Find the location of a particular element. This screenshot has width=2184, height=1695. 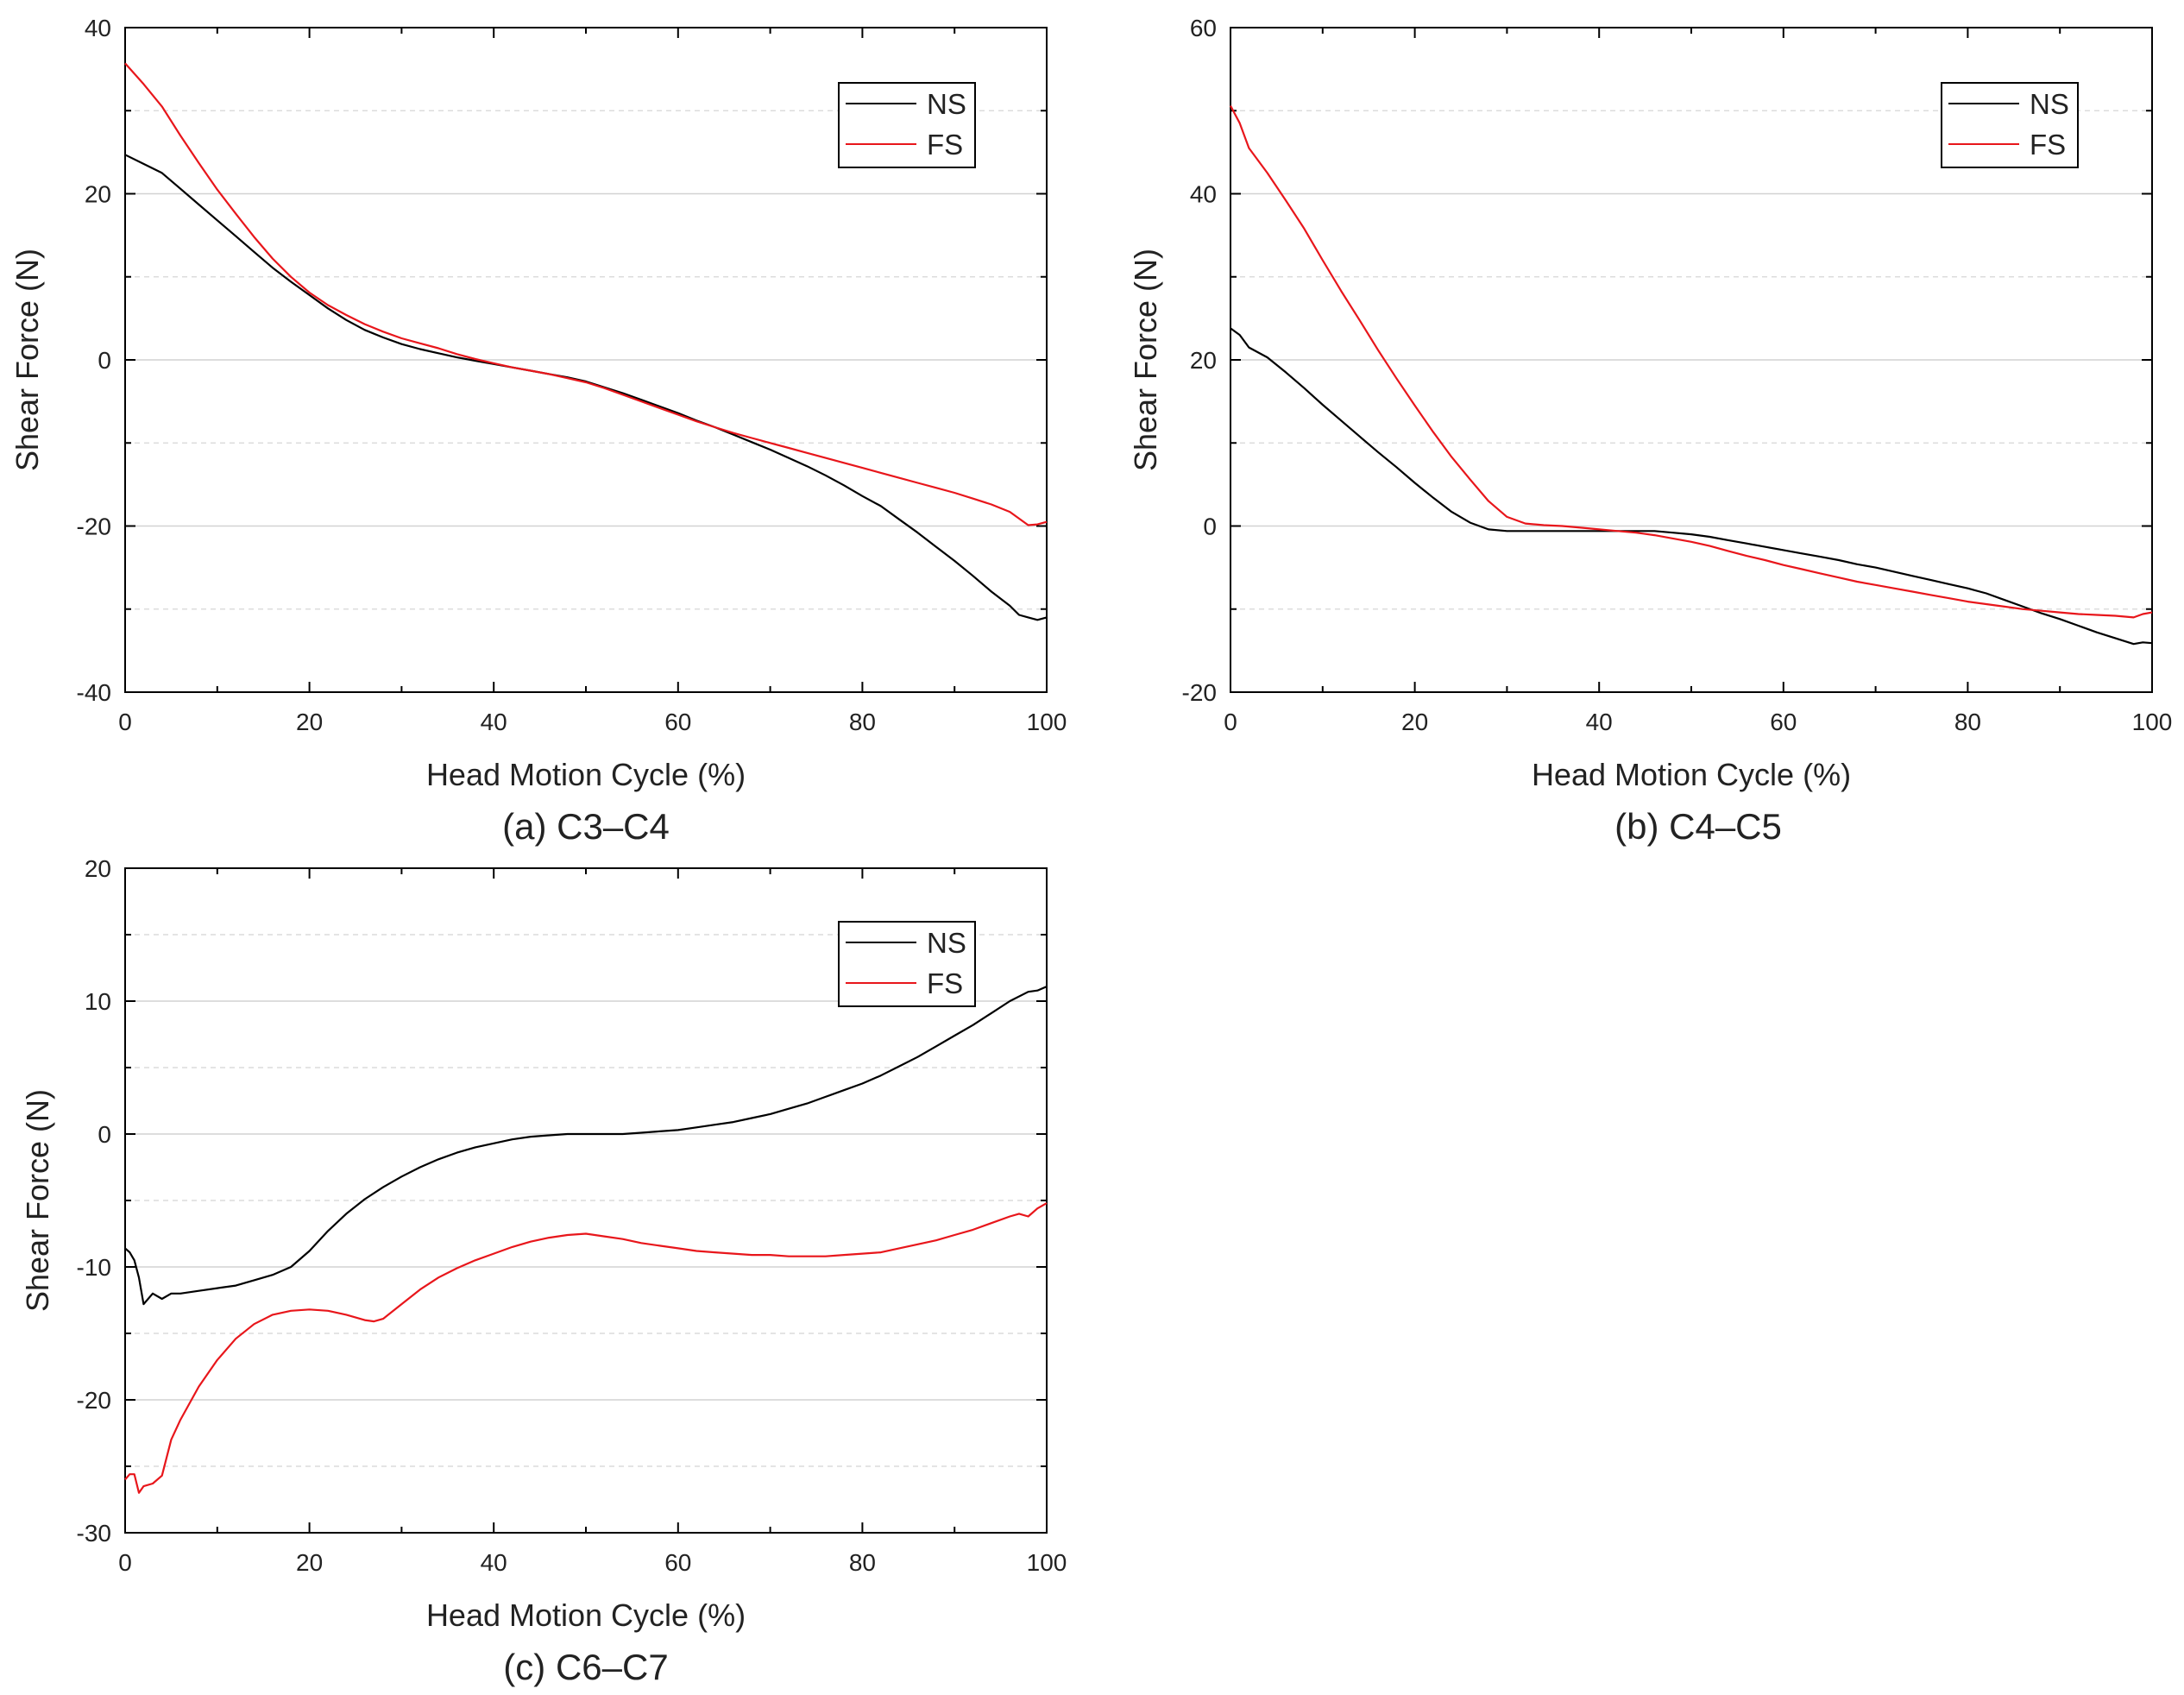

y-tick-label: -30 is located at coordinates (94, 1533).